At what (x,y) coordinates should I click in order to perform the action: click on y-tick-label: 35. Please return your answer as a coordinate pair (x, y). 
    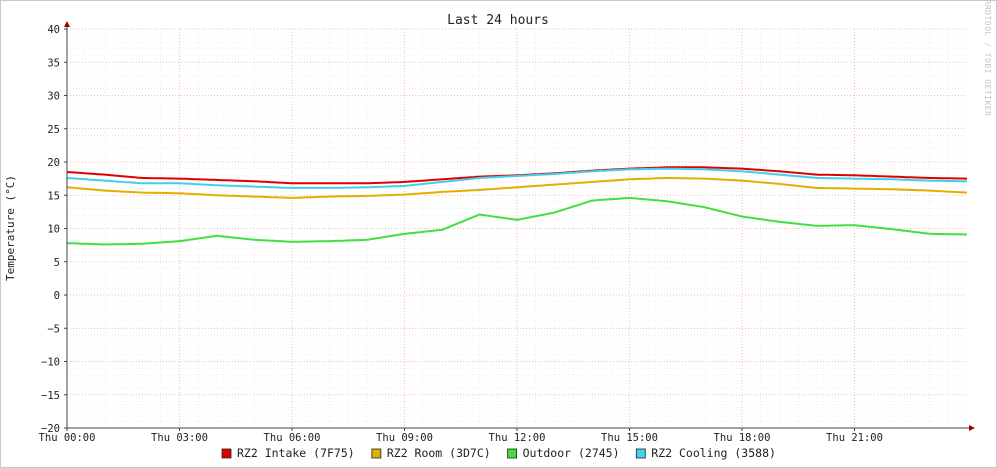
    Looking at the image, I should click on (53, 63).